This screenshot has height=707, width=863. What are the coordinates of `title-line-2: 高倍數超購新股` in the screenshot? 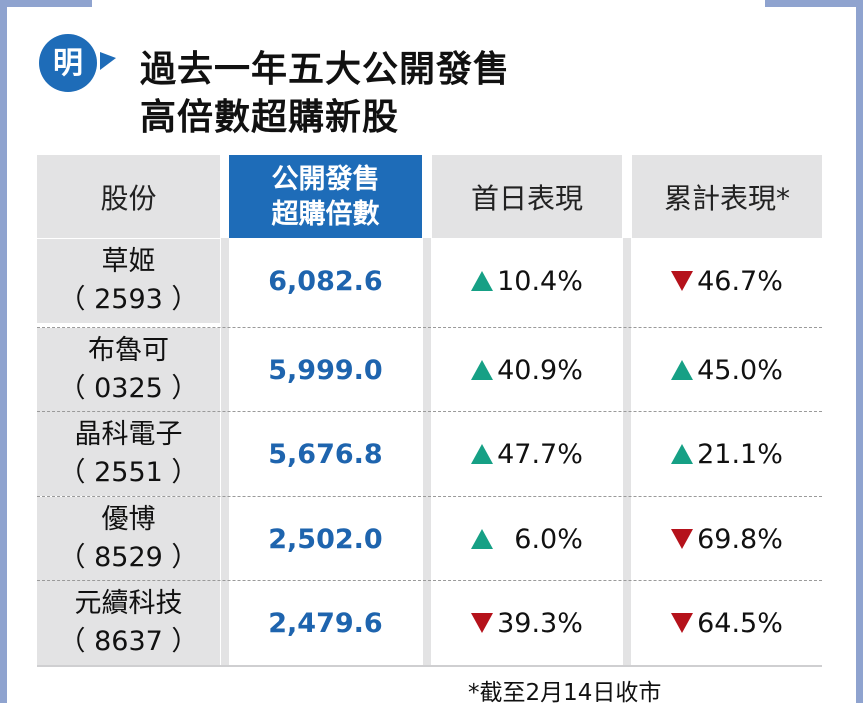 It's located at (270, 117).